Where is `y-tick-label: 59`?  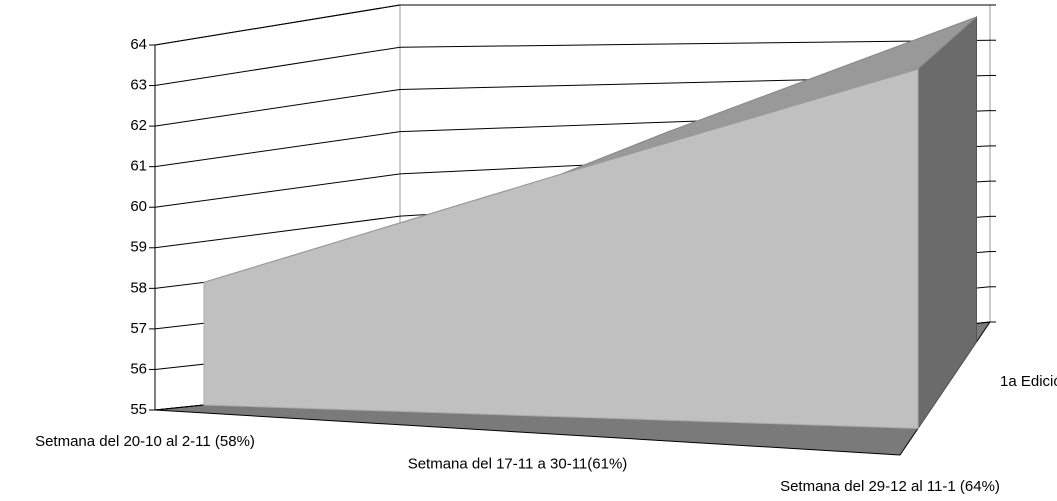
y-tick-label: 59 is located at coordinates (138, 247).